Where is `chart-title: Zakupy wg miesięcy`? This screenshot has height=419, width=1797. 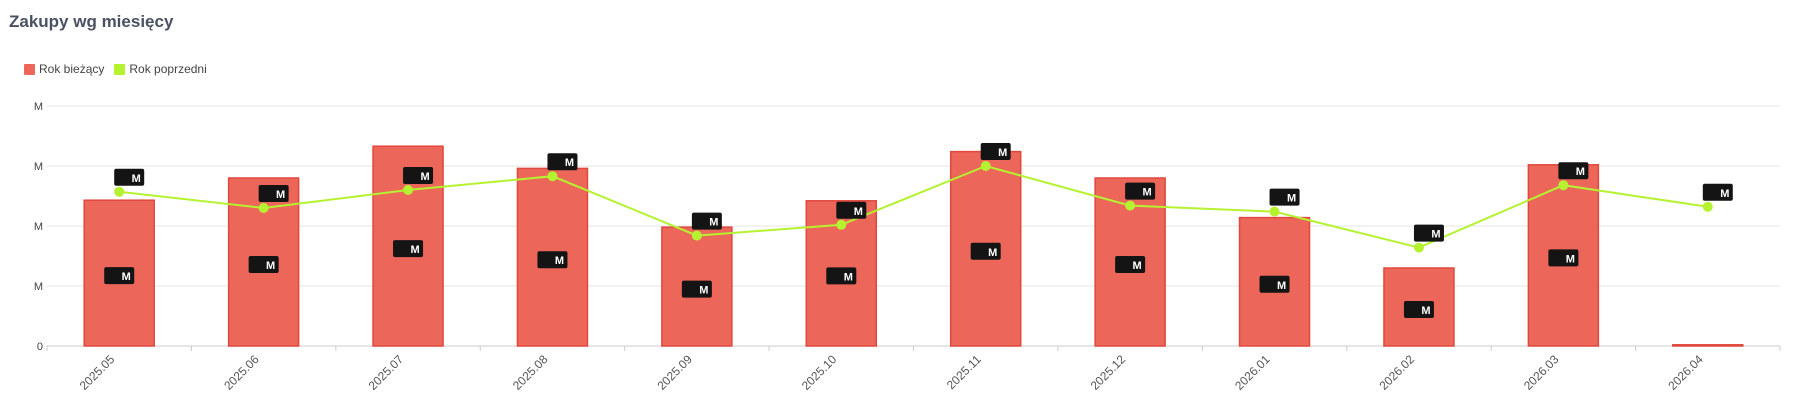
chart-title: Zakupy wg miesięcy is located at coordinates (91, 21).